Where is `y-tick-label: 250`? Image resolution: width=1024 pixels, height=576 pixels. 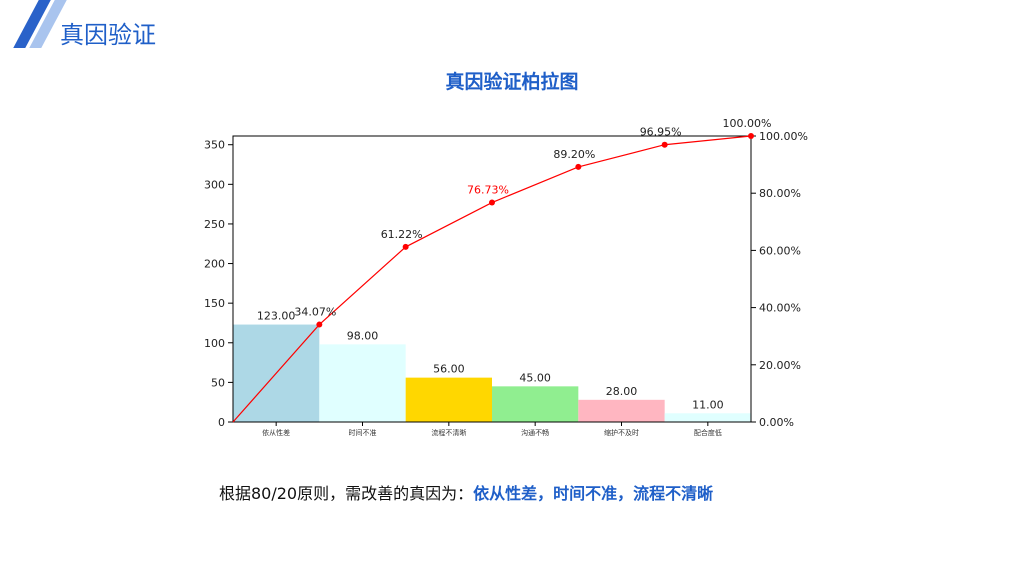
y-tick-label: 250 is located at coordinates (214, 224).